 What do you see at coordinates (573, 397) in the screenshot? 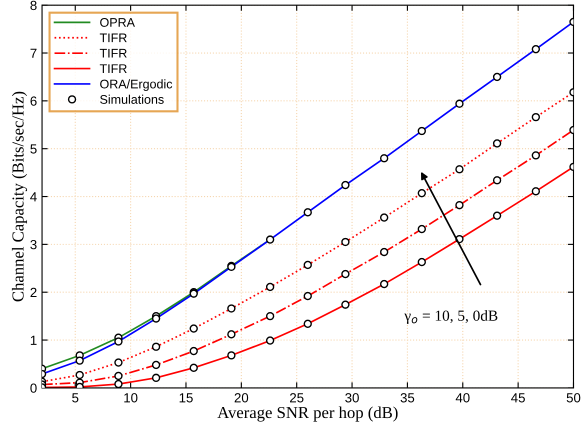
I see `x-tick-label: 50` at bounding box center [573, 397].